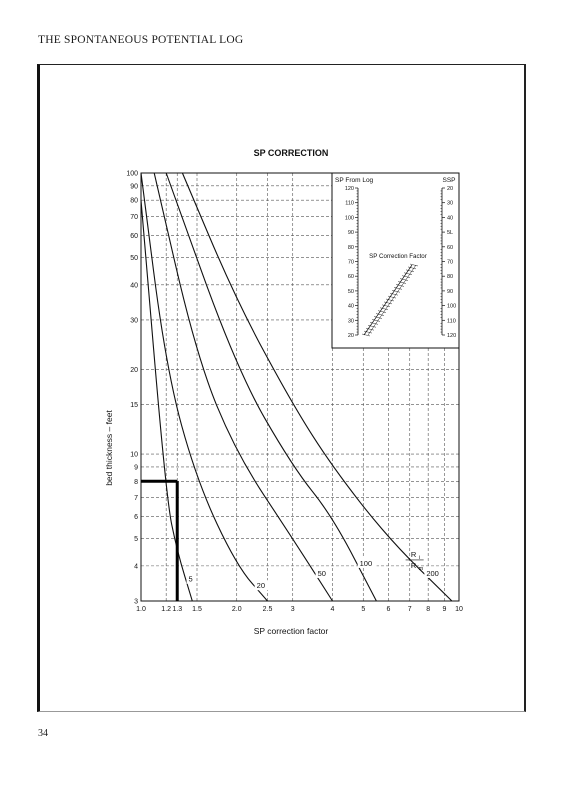  Describe the element at coordinates (351, 277) in the screenshot. I see `nomograph-left-tick-label: 60` at that location.